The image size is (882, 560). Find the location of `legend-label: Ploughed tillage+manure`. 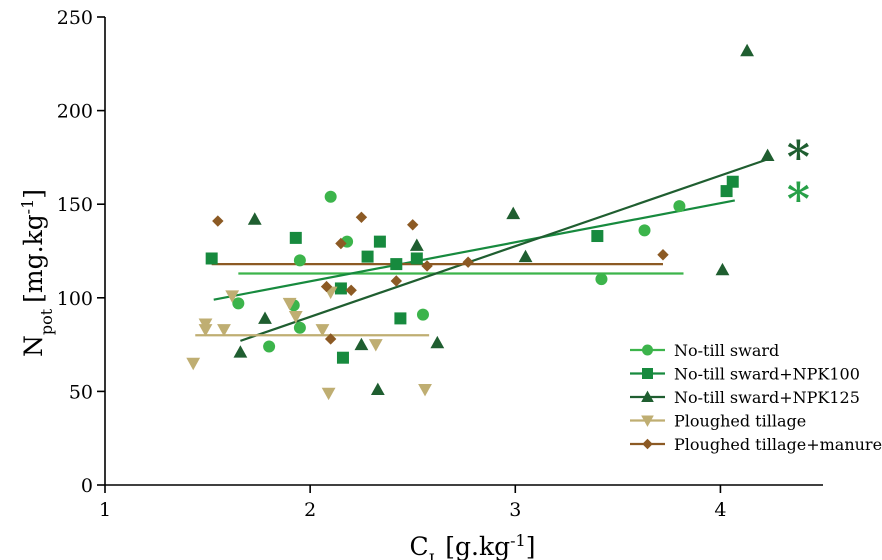

legend-label: Ploughed tillage+manure is located at coordinates (778, 444).